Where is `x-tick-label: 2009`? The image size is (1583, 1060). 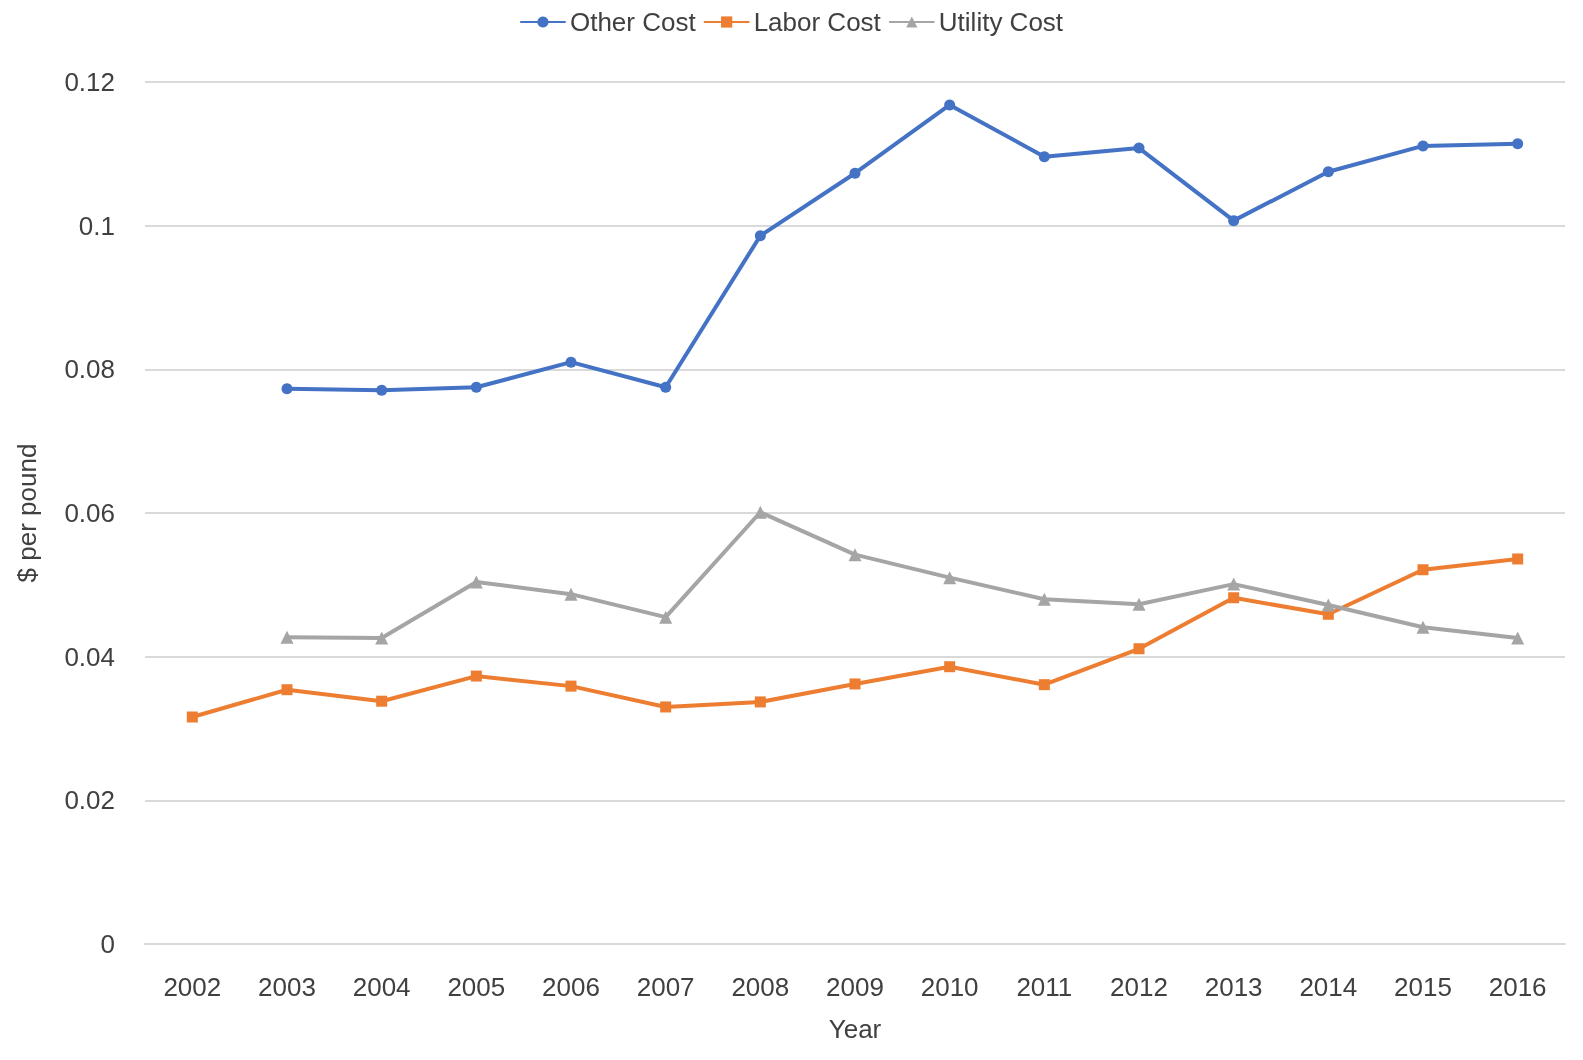 x-tick-label: 2009 is located at coordinates (855, 987).